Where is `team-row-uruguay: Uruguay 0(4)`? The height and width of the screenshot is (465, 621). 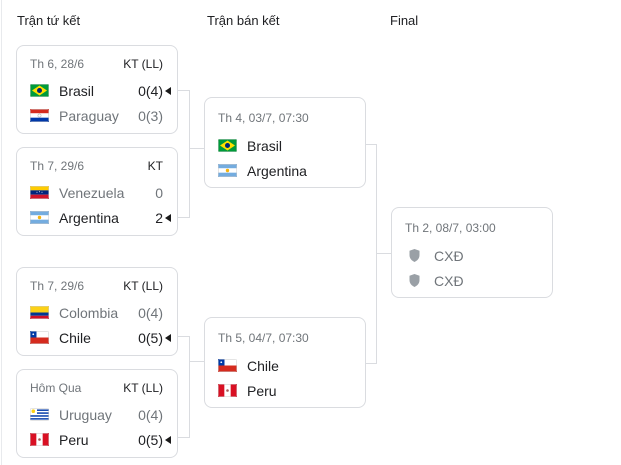
team-row-uruguay: Uruguay 0(4) is located at coordinates (100, 414).